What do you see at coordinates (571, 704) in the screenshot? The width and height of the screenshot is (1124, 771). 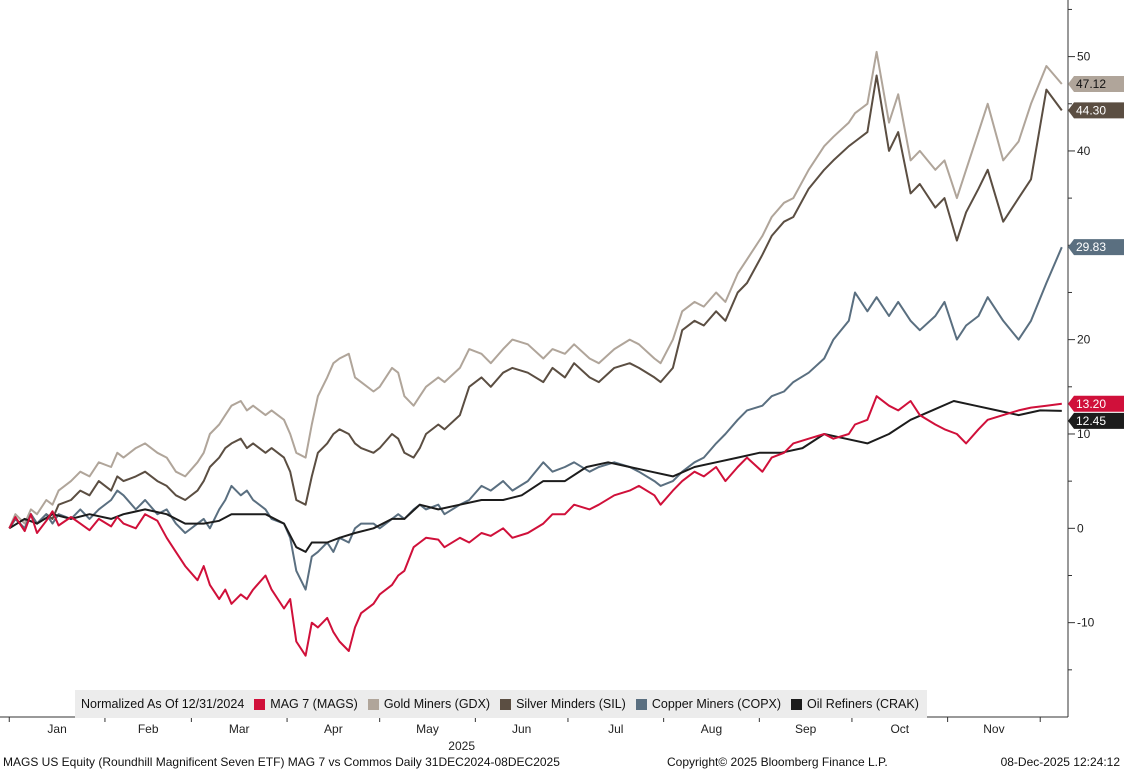 I see `legend-label: Silver Minders (SIL)` at bounding box center [571, 704].